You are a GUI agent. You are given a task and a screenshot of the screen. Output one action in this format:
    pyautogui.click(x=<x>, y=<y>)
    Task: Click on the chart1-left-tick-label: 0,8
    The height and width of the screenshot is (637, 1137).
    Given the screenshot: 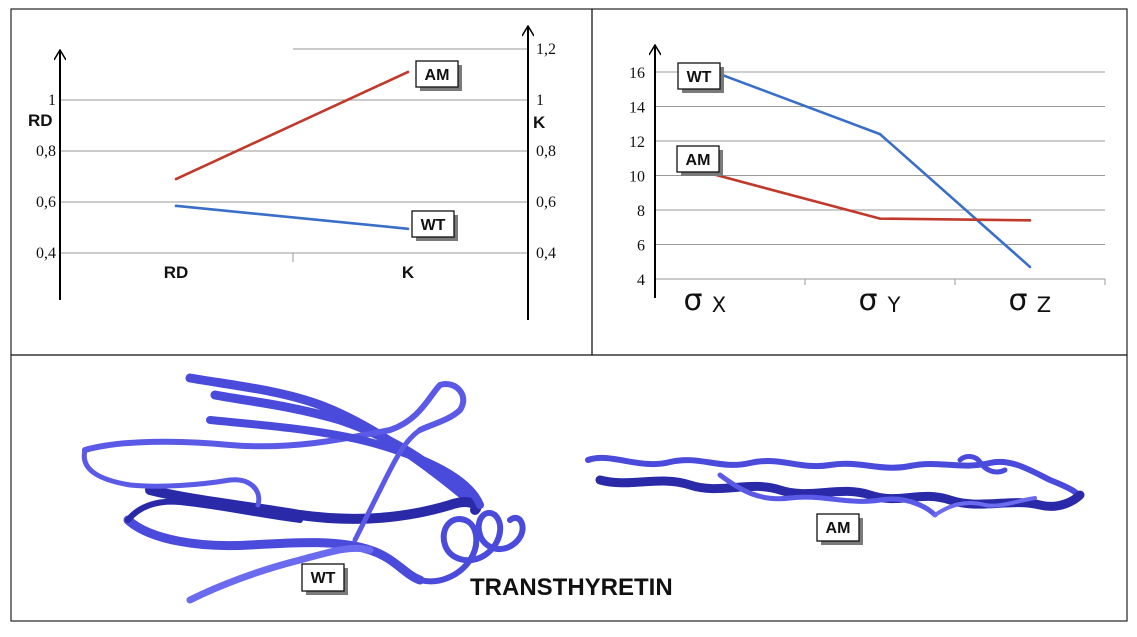 What is the action you would take?
    pyautogui.click(x=46, y=151)
    